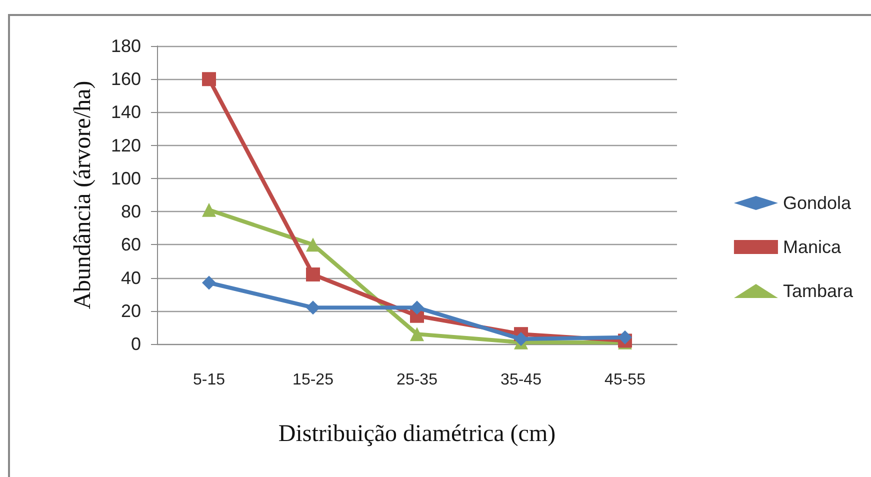 The height and width of the screenshot is (477, 871). What do you see at coordinates (521, 380) in the screenshot?
I see `x-tick-label: 35-45` at bounding box center [521, 380].